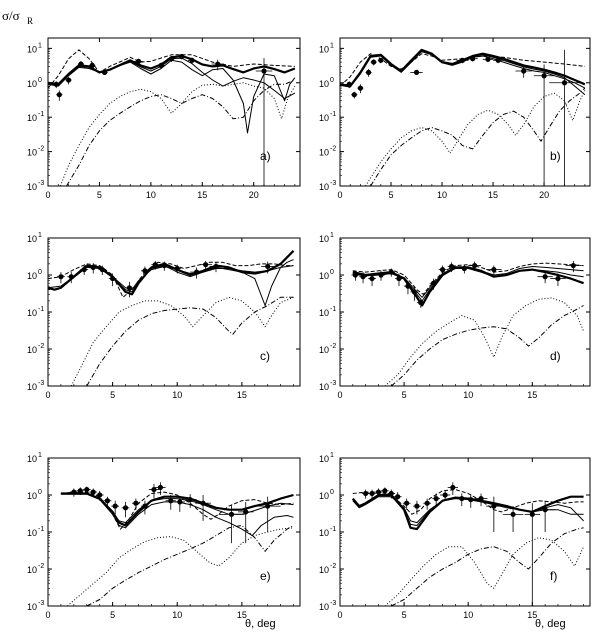 The height and width of the screenshot is (640, 592). What do you see at coordinates (555, 156) in the screenshot?
I see `panel-label: b)` at bounding box center [555, 156].